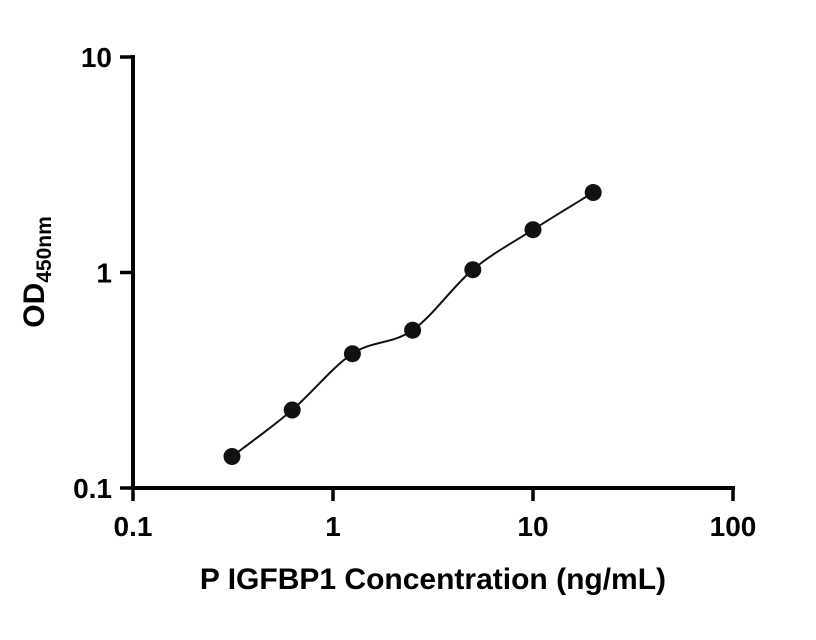 The image size is (816, 640). Describe the element at coordinates (104, 272) in the screenshot. I see `y-tick-label: 1` at that location.